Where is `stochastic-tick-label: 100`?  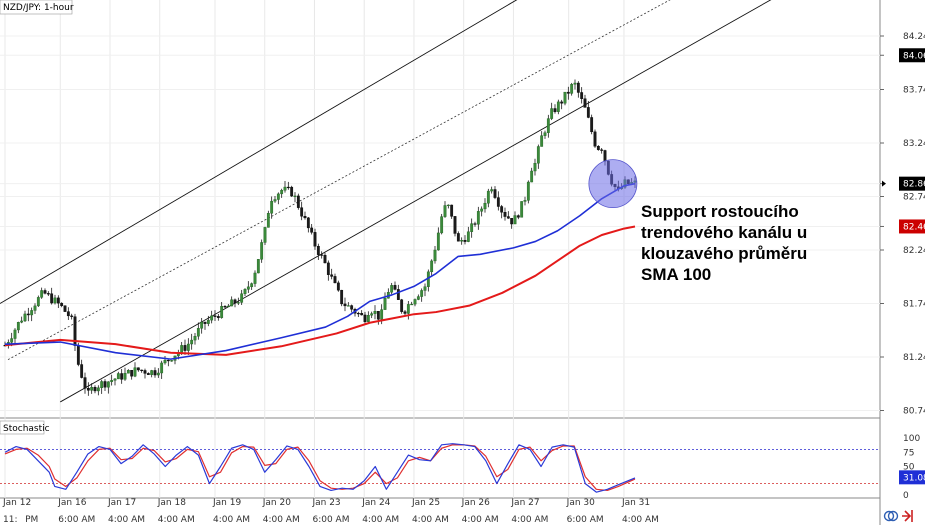 stochastic-tick-label: 100 is located at coordinates (911, 439).